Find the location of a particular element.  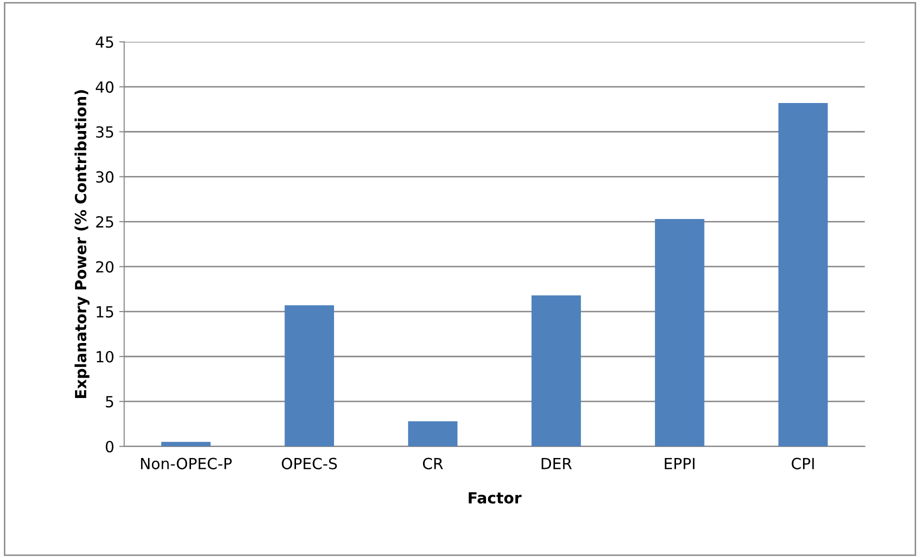

y-tick-label: 20 is located at coordinates (105, 267).